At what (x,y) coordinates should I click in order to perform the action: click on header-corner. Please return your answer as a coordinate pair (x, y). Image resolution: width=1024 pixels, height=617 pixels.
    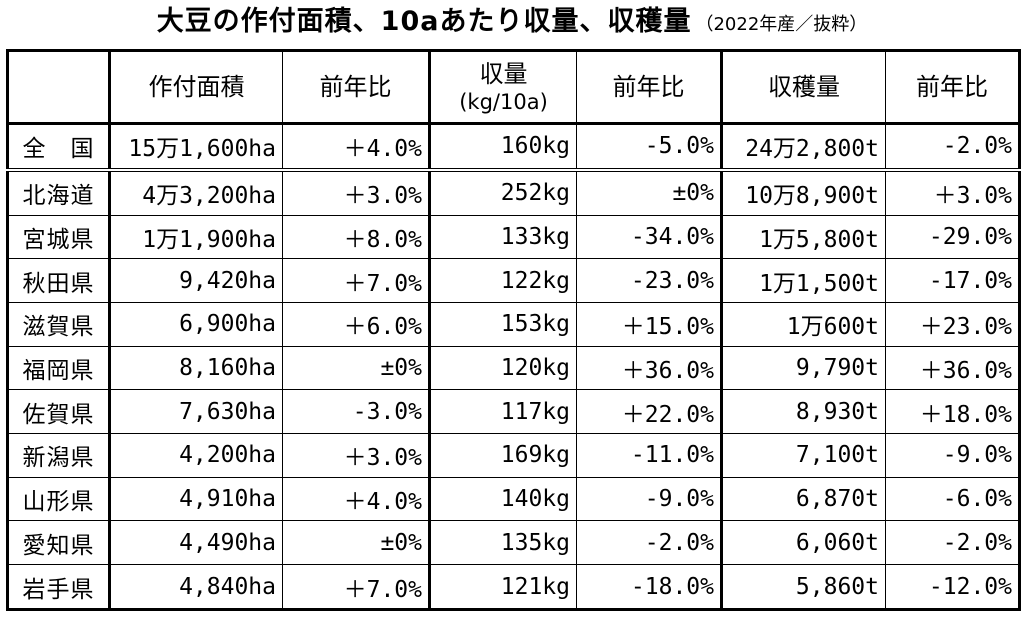
    Looking at the image, I should click on (59, 87).